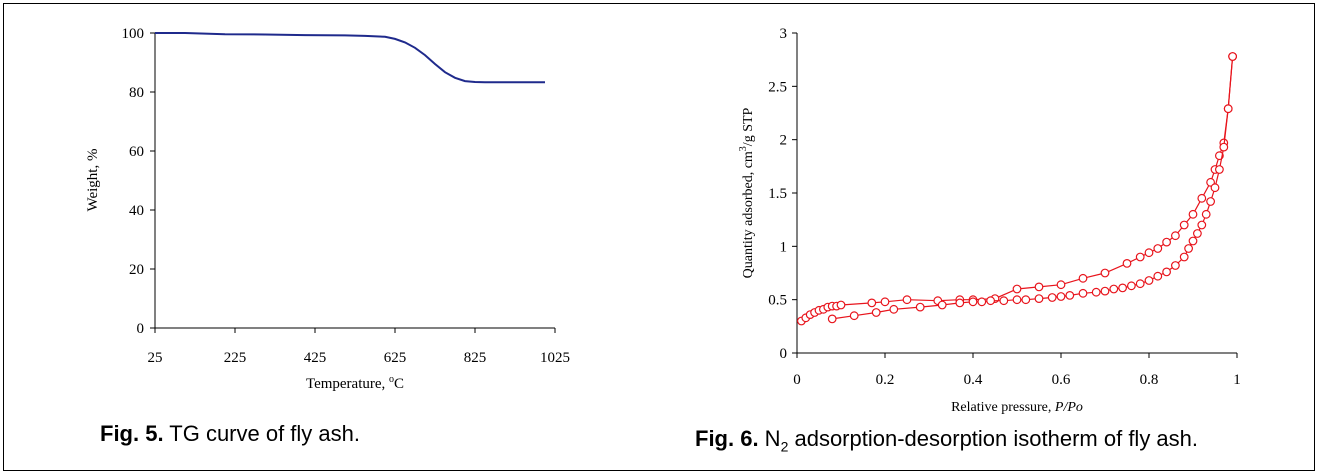 The height and width of the screenshot is (476, 1320). What do you see at coordinates (777, 87) in the screenshot?
I see `iso-y-tick-label: 2.5` at bounding box center [777, 87].